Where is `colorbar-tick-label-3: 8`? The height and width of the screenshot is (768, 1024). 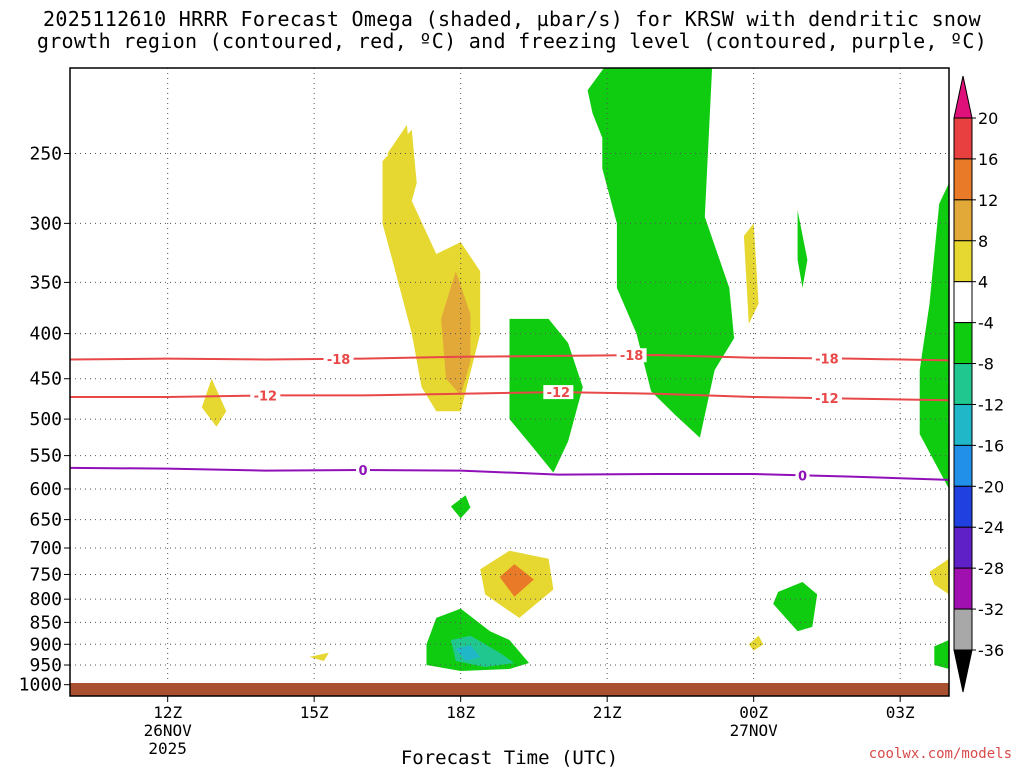 colorbar-tick-label-3: 8 is located at coordinates (983, 241).